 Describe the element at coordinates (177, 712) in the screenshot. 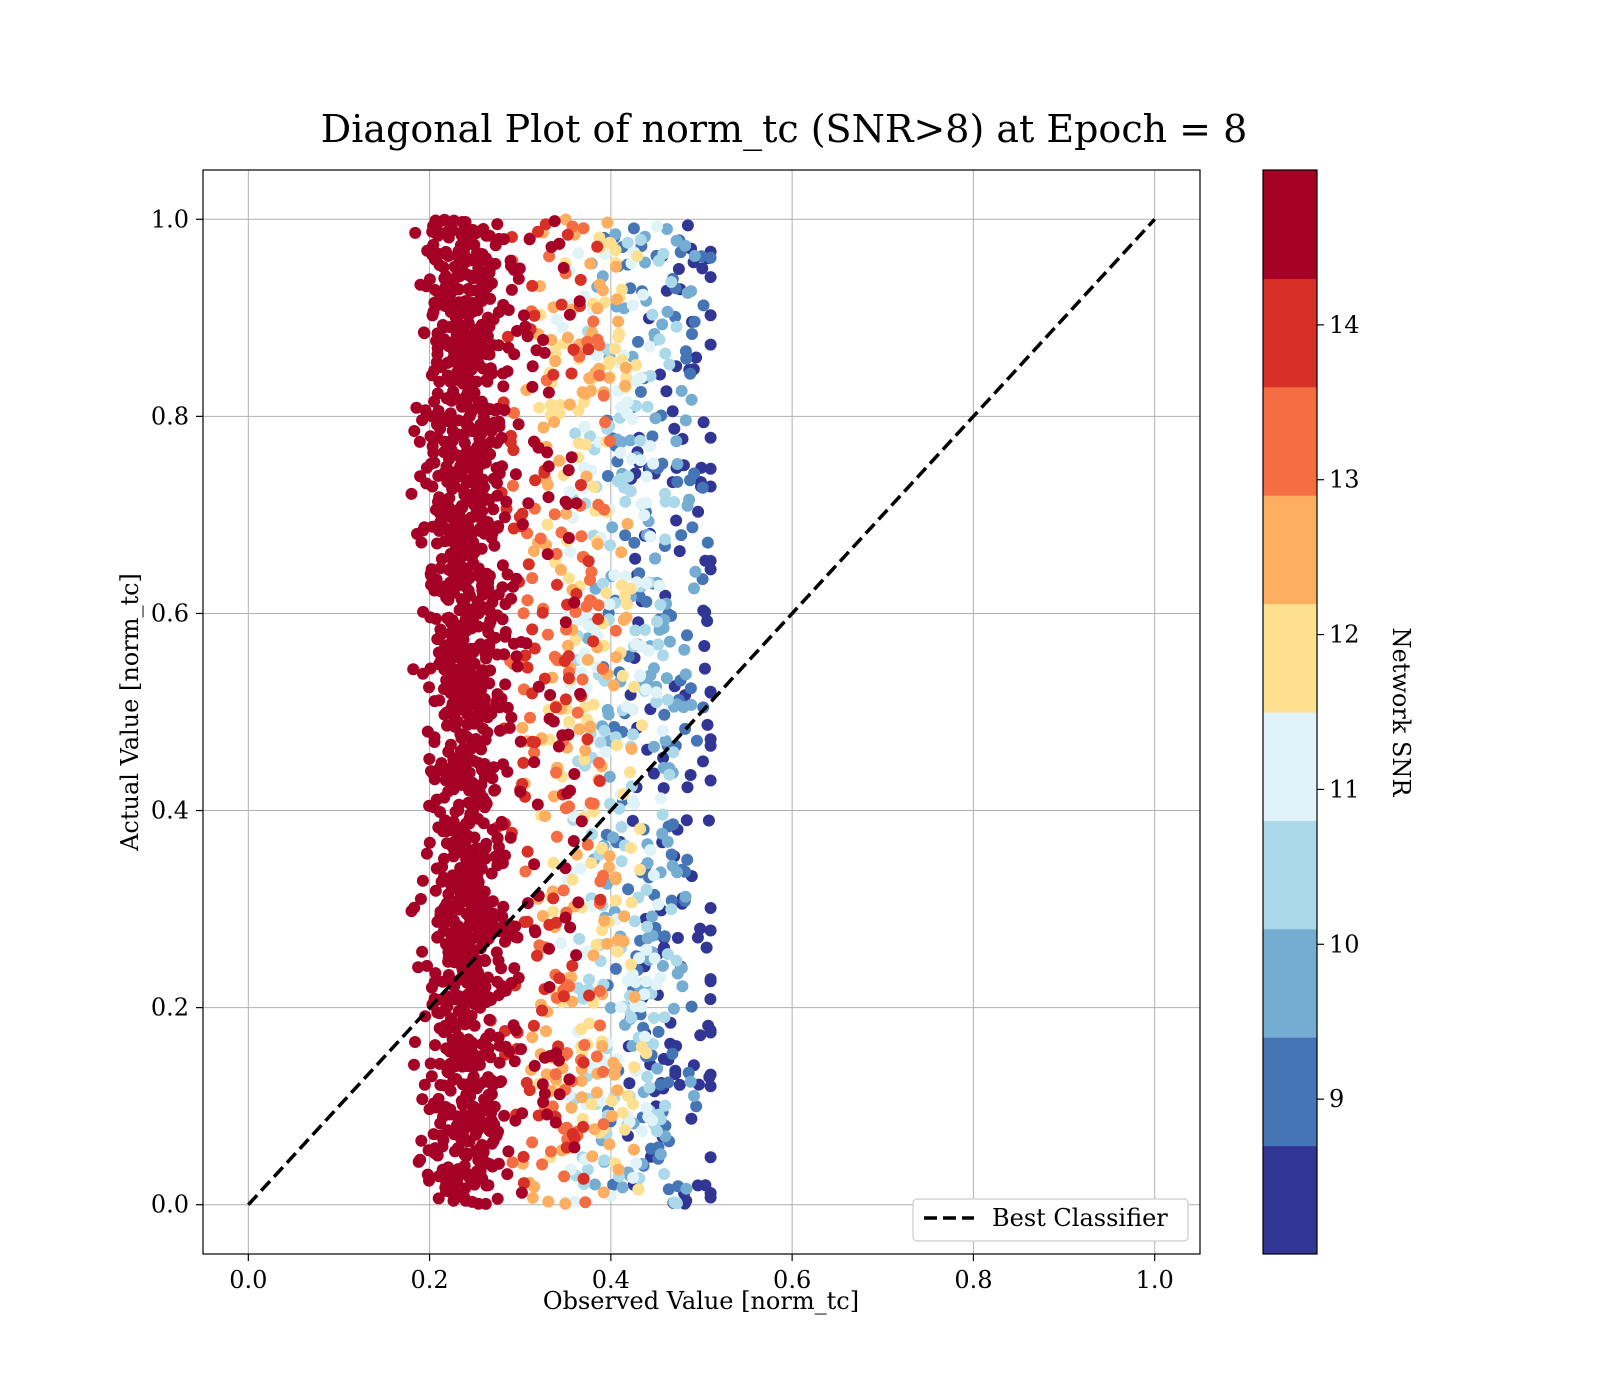

I see `y-axis-ticks: 0.0 0.2 0.4 0.6 0.8 1.0` at that location.